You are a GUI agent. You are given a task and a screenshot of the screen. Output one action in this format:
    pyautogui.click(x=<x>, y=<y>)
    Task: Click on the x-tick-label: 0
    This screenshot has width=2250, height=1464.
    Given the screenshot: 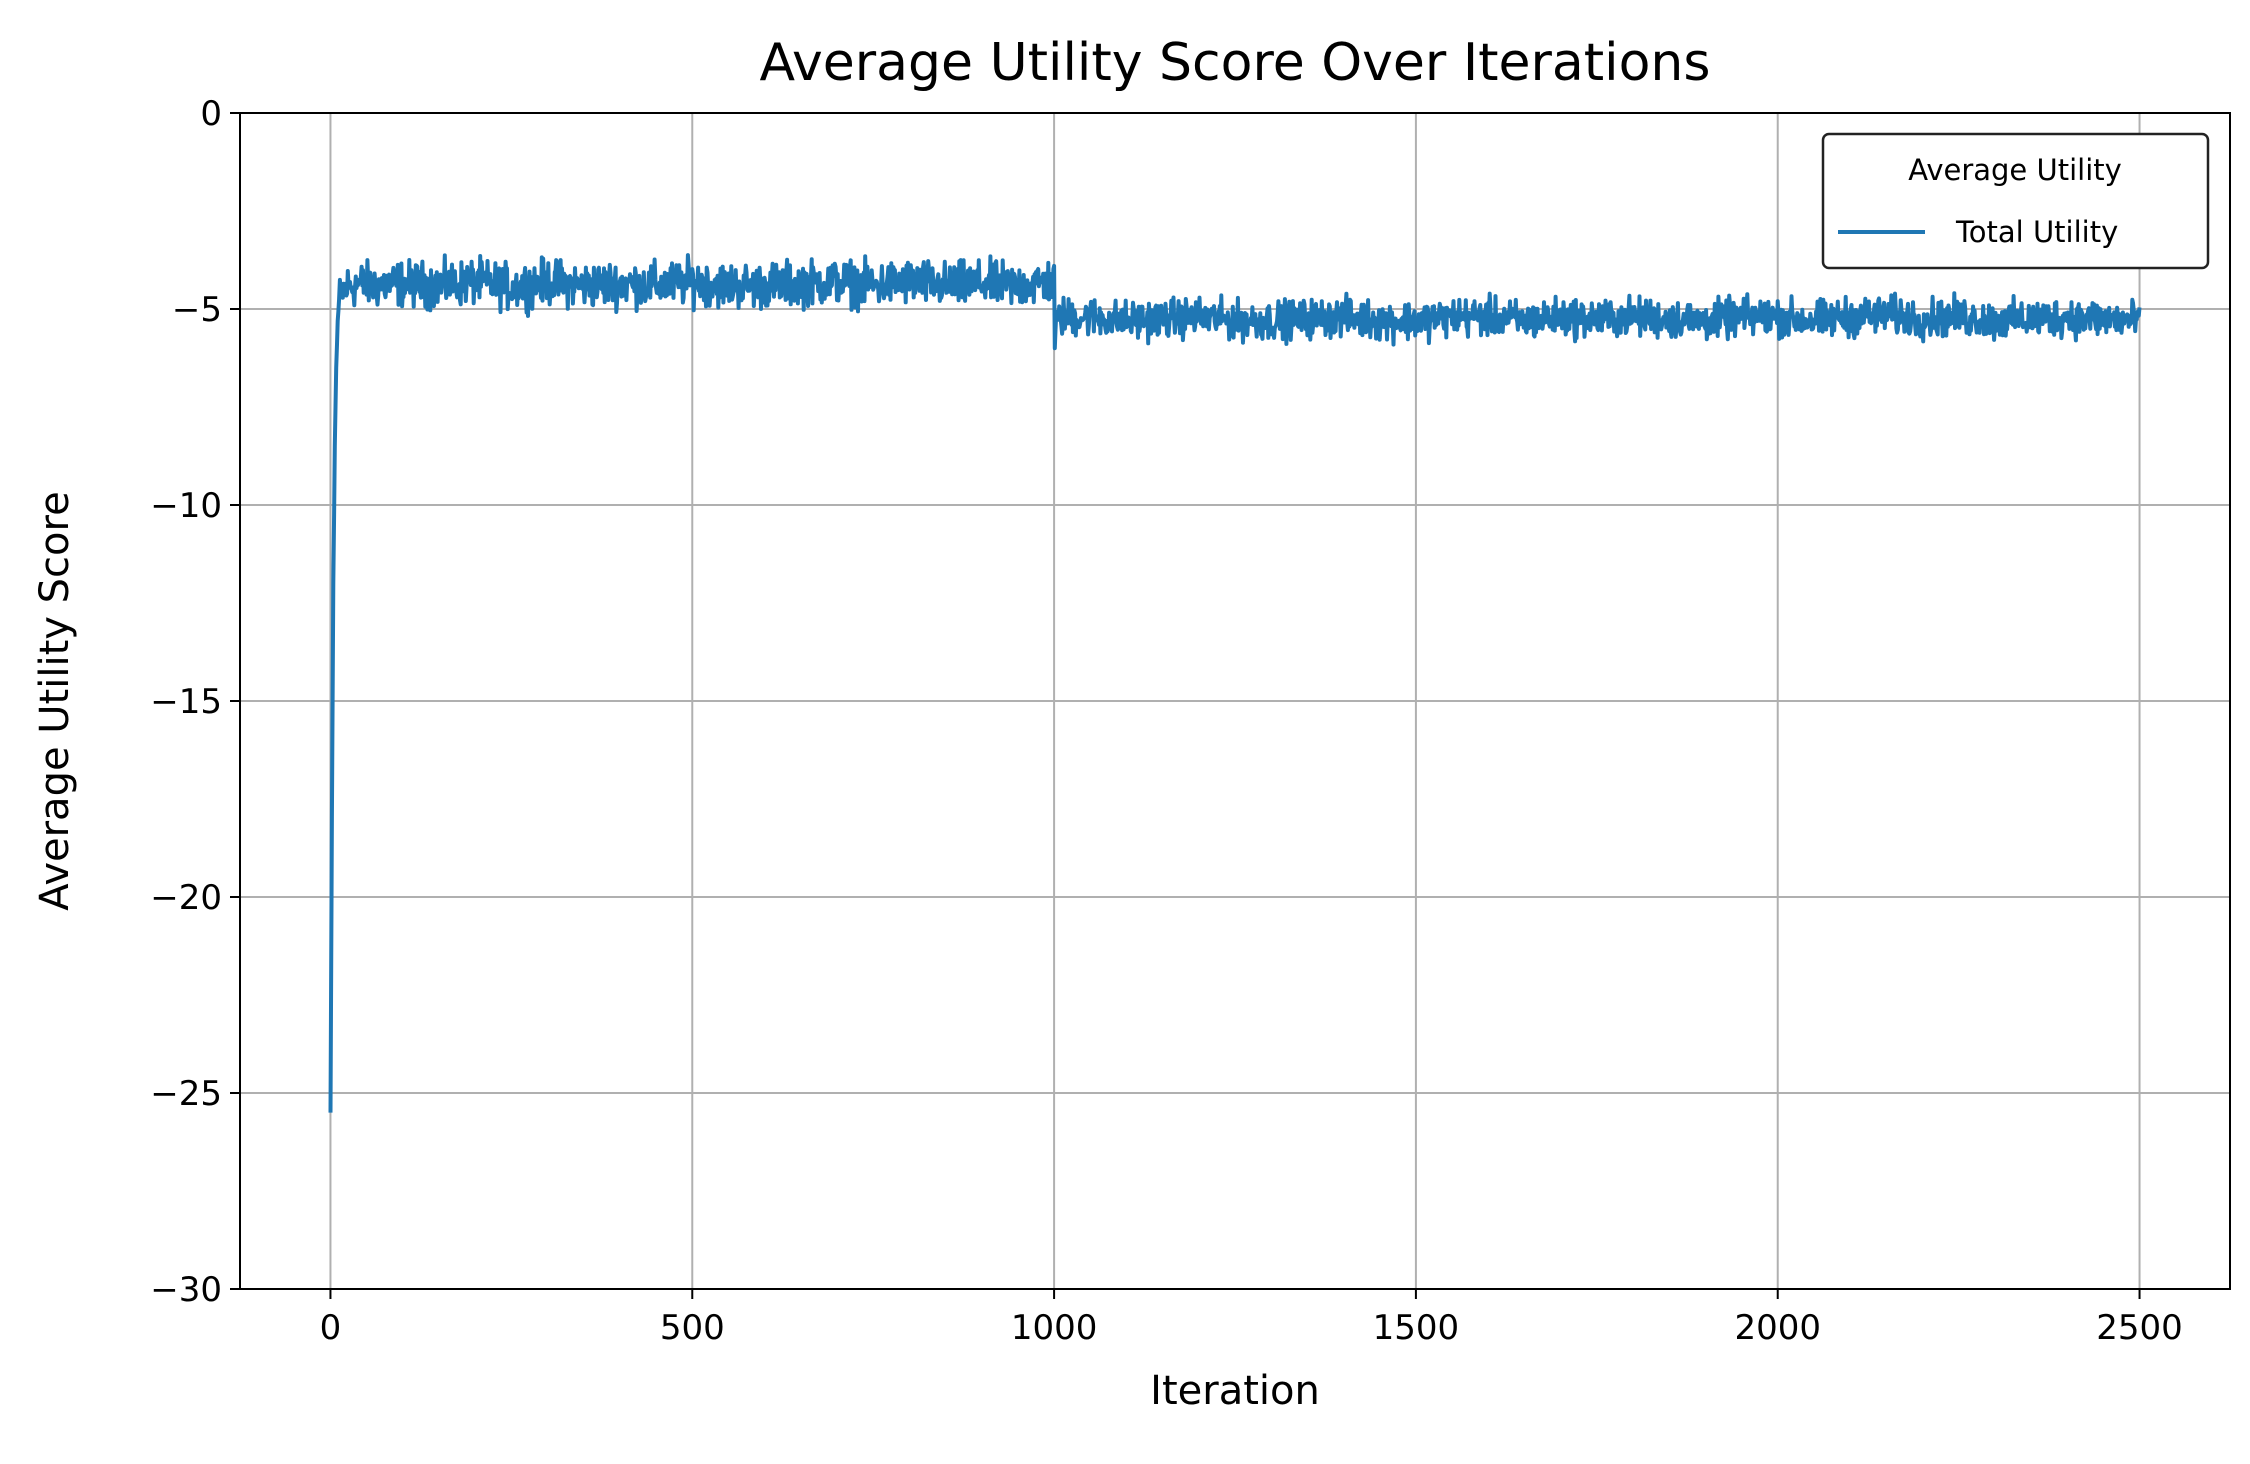 What is the action you would take?
    pyautogui.click(x=331, y=1328)
    